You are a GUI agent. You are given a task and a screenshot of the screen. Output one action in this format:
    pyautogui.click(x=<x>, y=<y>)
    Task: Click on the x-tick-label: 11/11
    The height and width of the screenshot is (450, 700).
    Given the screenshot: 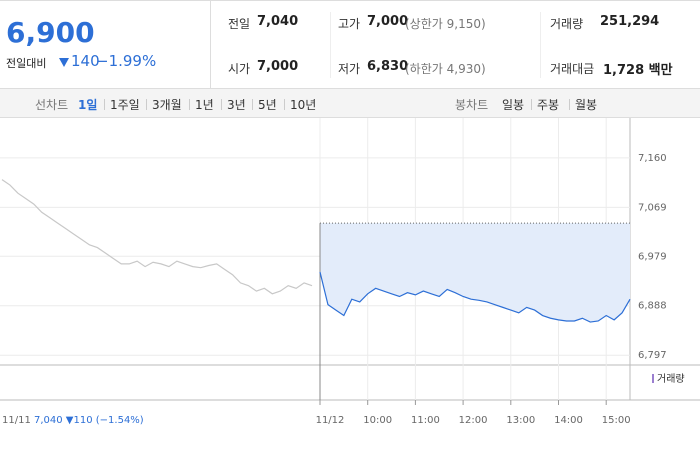 What is the action you would take?
    pyautogui.click(x=16, y=420)
    